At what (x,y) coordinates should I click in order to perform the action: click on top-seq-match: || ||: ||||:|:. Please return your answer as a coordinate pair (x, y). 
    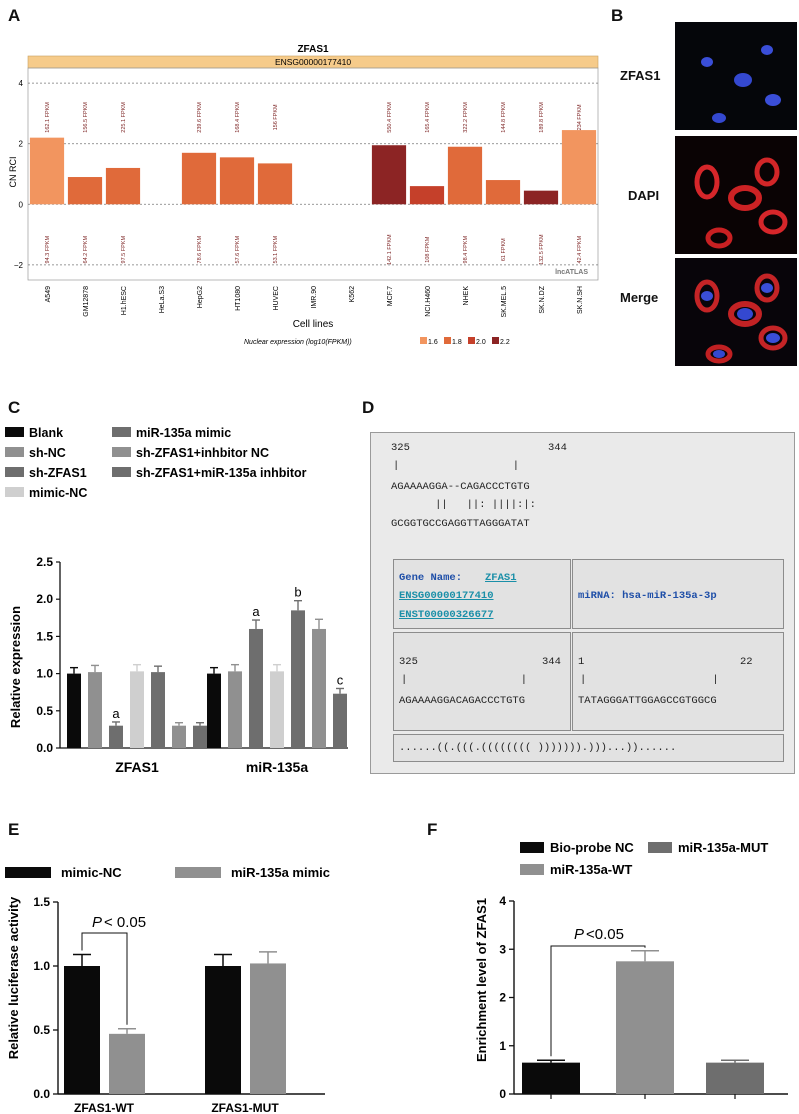
    Looking at the image, I should click on (463, 505).